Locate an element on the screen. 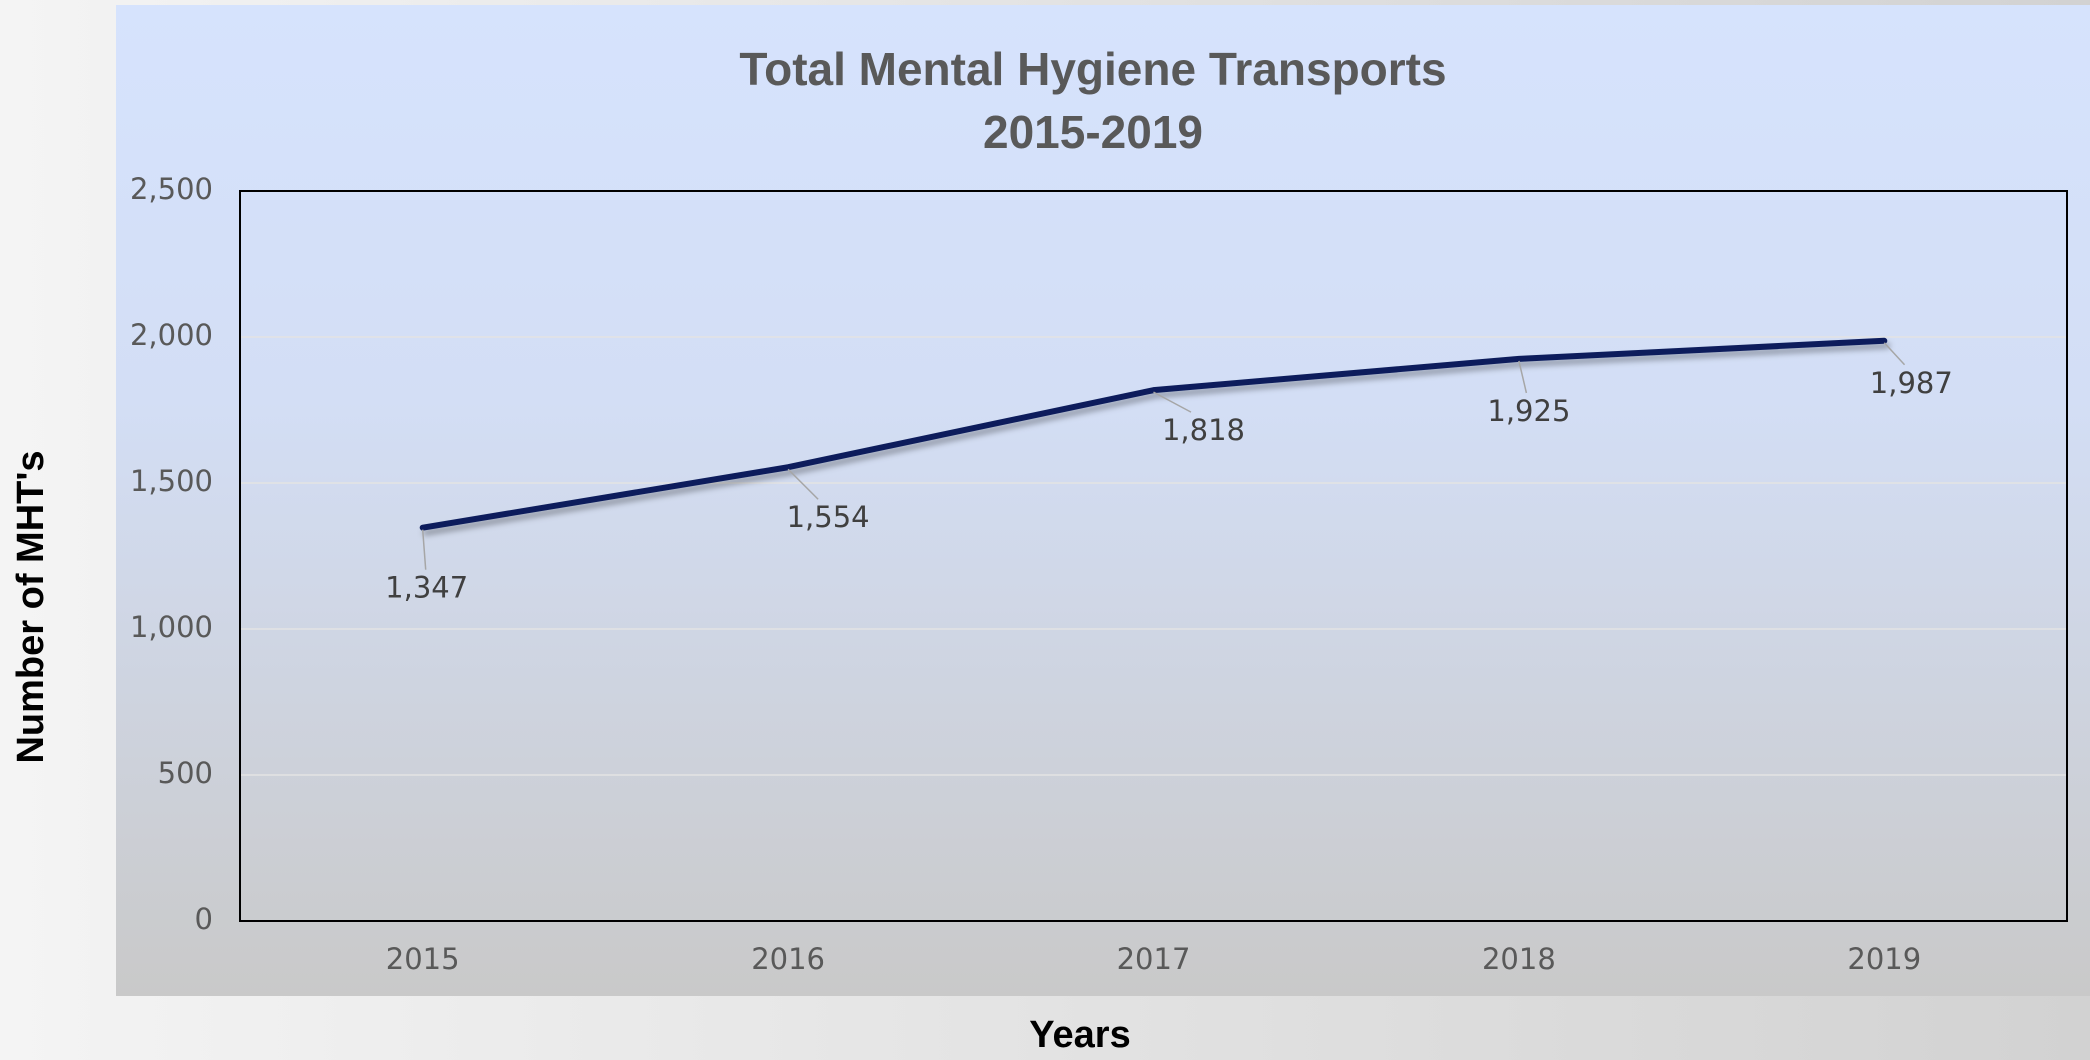 This screenshot has width=2090, height=1060. data-label: 1,925 is located at coordinates (1528, 411).